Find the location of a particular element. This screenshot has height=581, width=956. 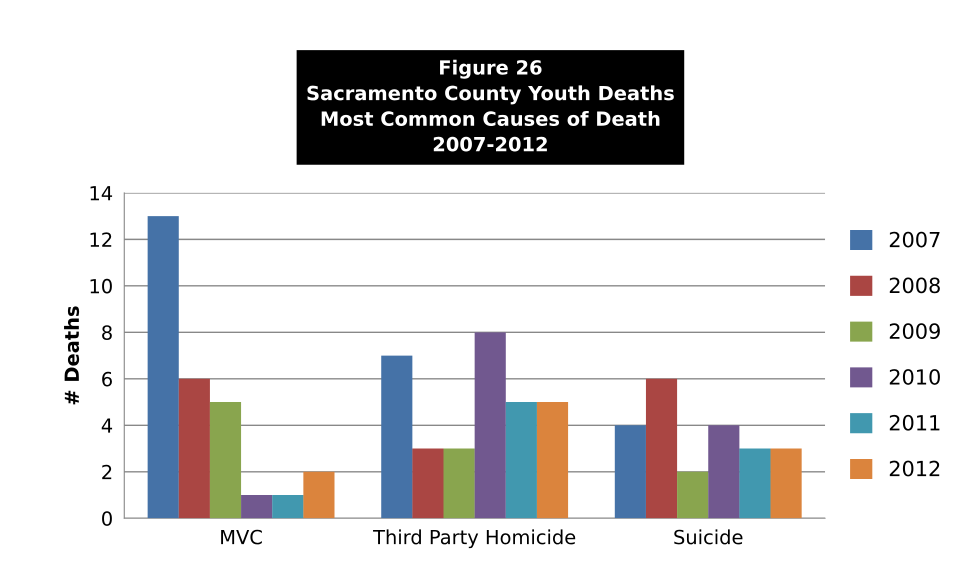

x-tick-label: Suicide is located at coordinates (708, 536).